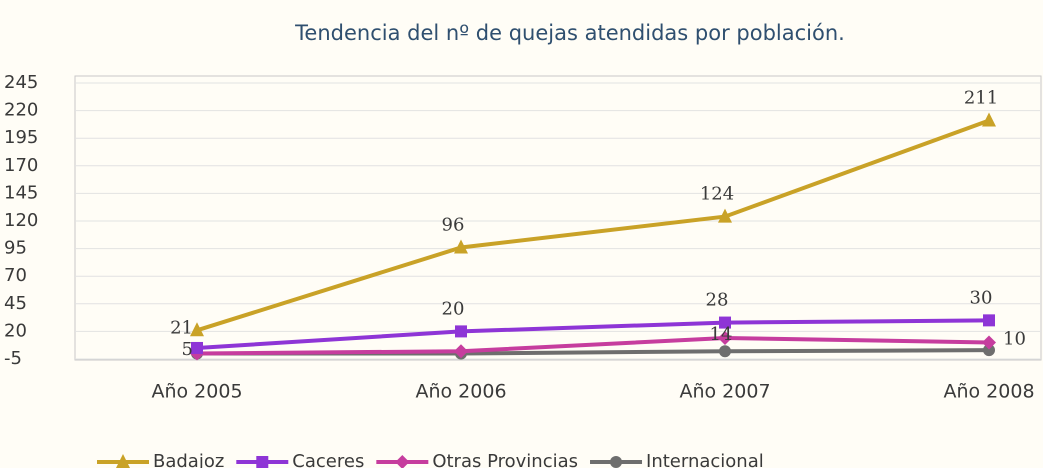  Describe the element at coordinates (21, 82) in the screenshot. I see `y-tick-label: 245` at that location.